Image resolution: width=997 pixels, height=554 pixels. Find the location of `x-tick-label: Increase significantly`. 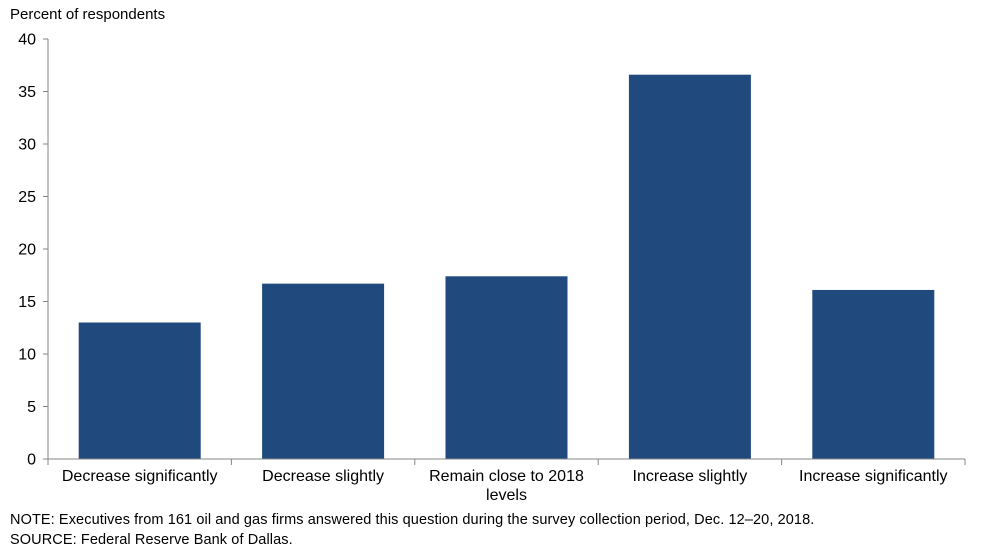

x-tick-label: Increase significantly is located at coordinates (873, 476).